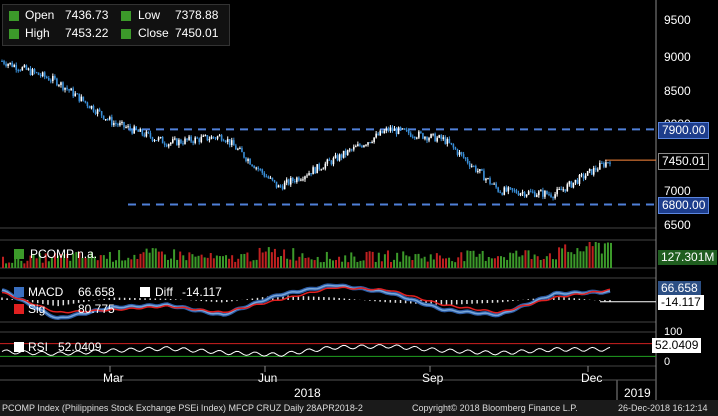  Describe the element at coordinates (328, 302) in the screenshot. I see `macd-panel` at that location.